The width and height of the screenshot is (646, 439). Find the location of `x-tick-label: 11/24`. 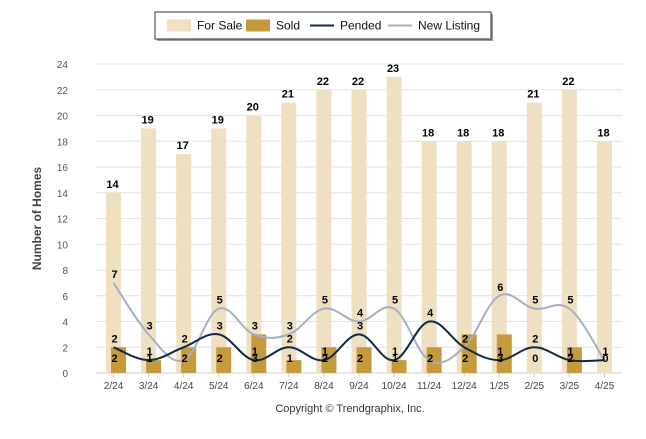

x-tick-label: 11/24 is located at coordinates (429, 386).